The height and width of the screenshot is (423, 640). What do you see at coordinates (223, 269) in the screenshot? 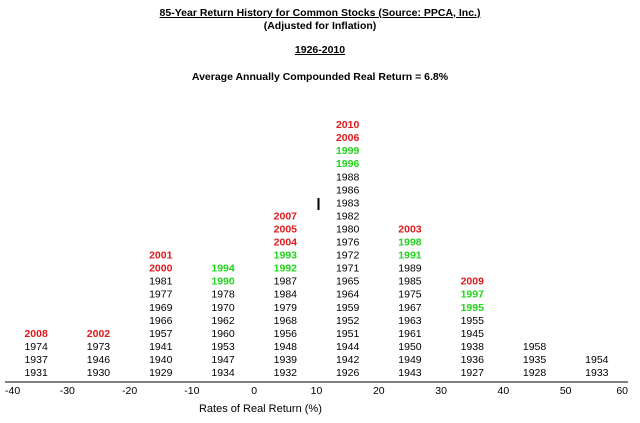
I see `year-label: 1994` at bounding box center [223, 269].